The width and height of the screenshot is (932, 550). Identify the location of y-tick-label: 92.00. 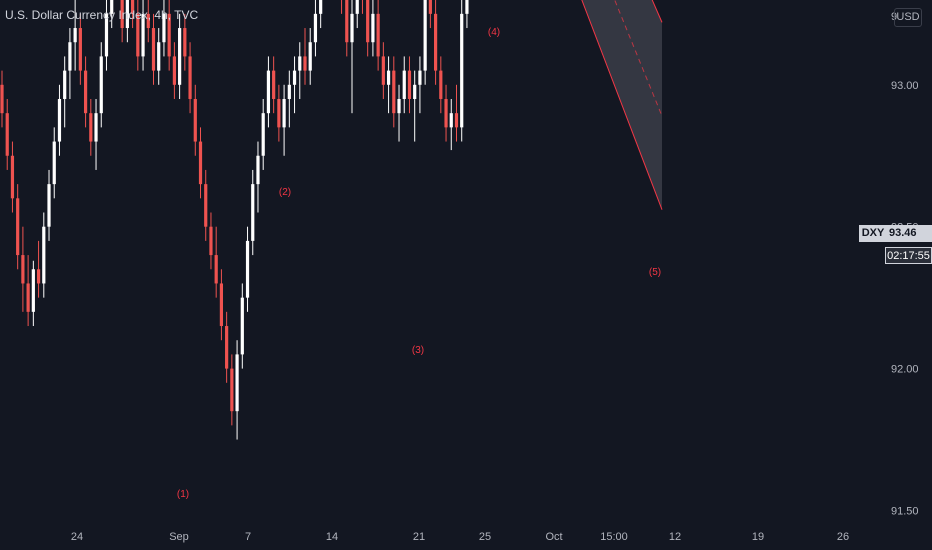
(905, 370).